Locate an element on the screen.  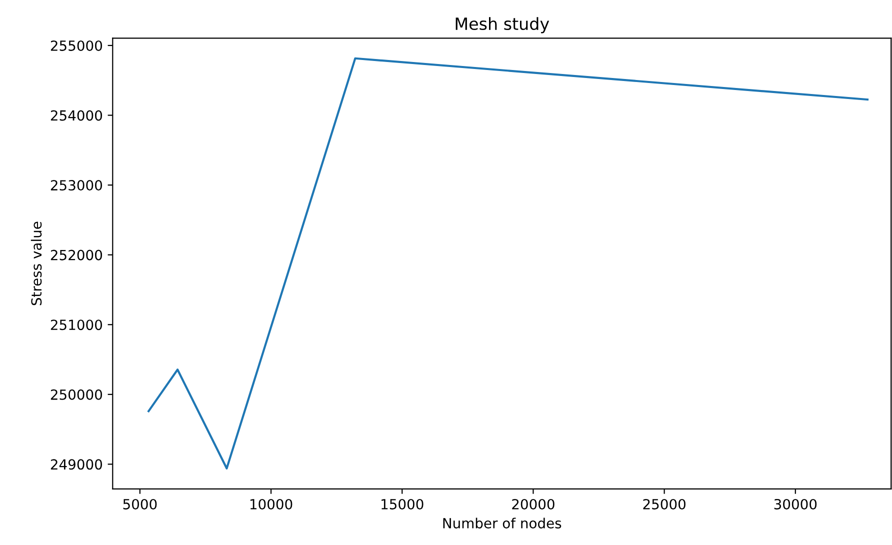
x-tick-label: 20000 is located at coordinates (533, 504).